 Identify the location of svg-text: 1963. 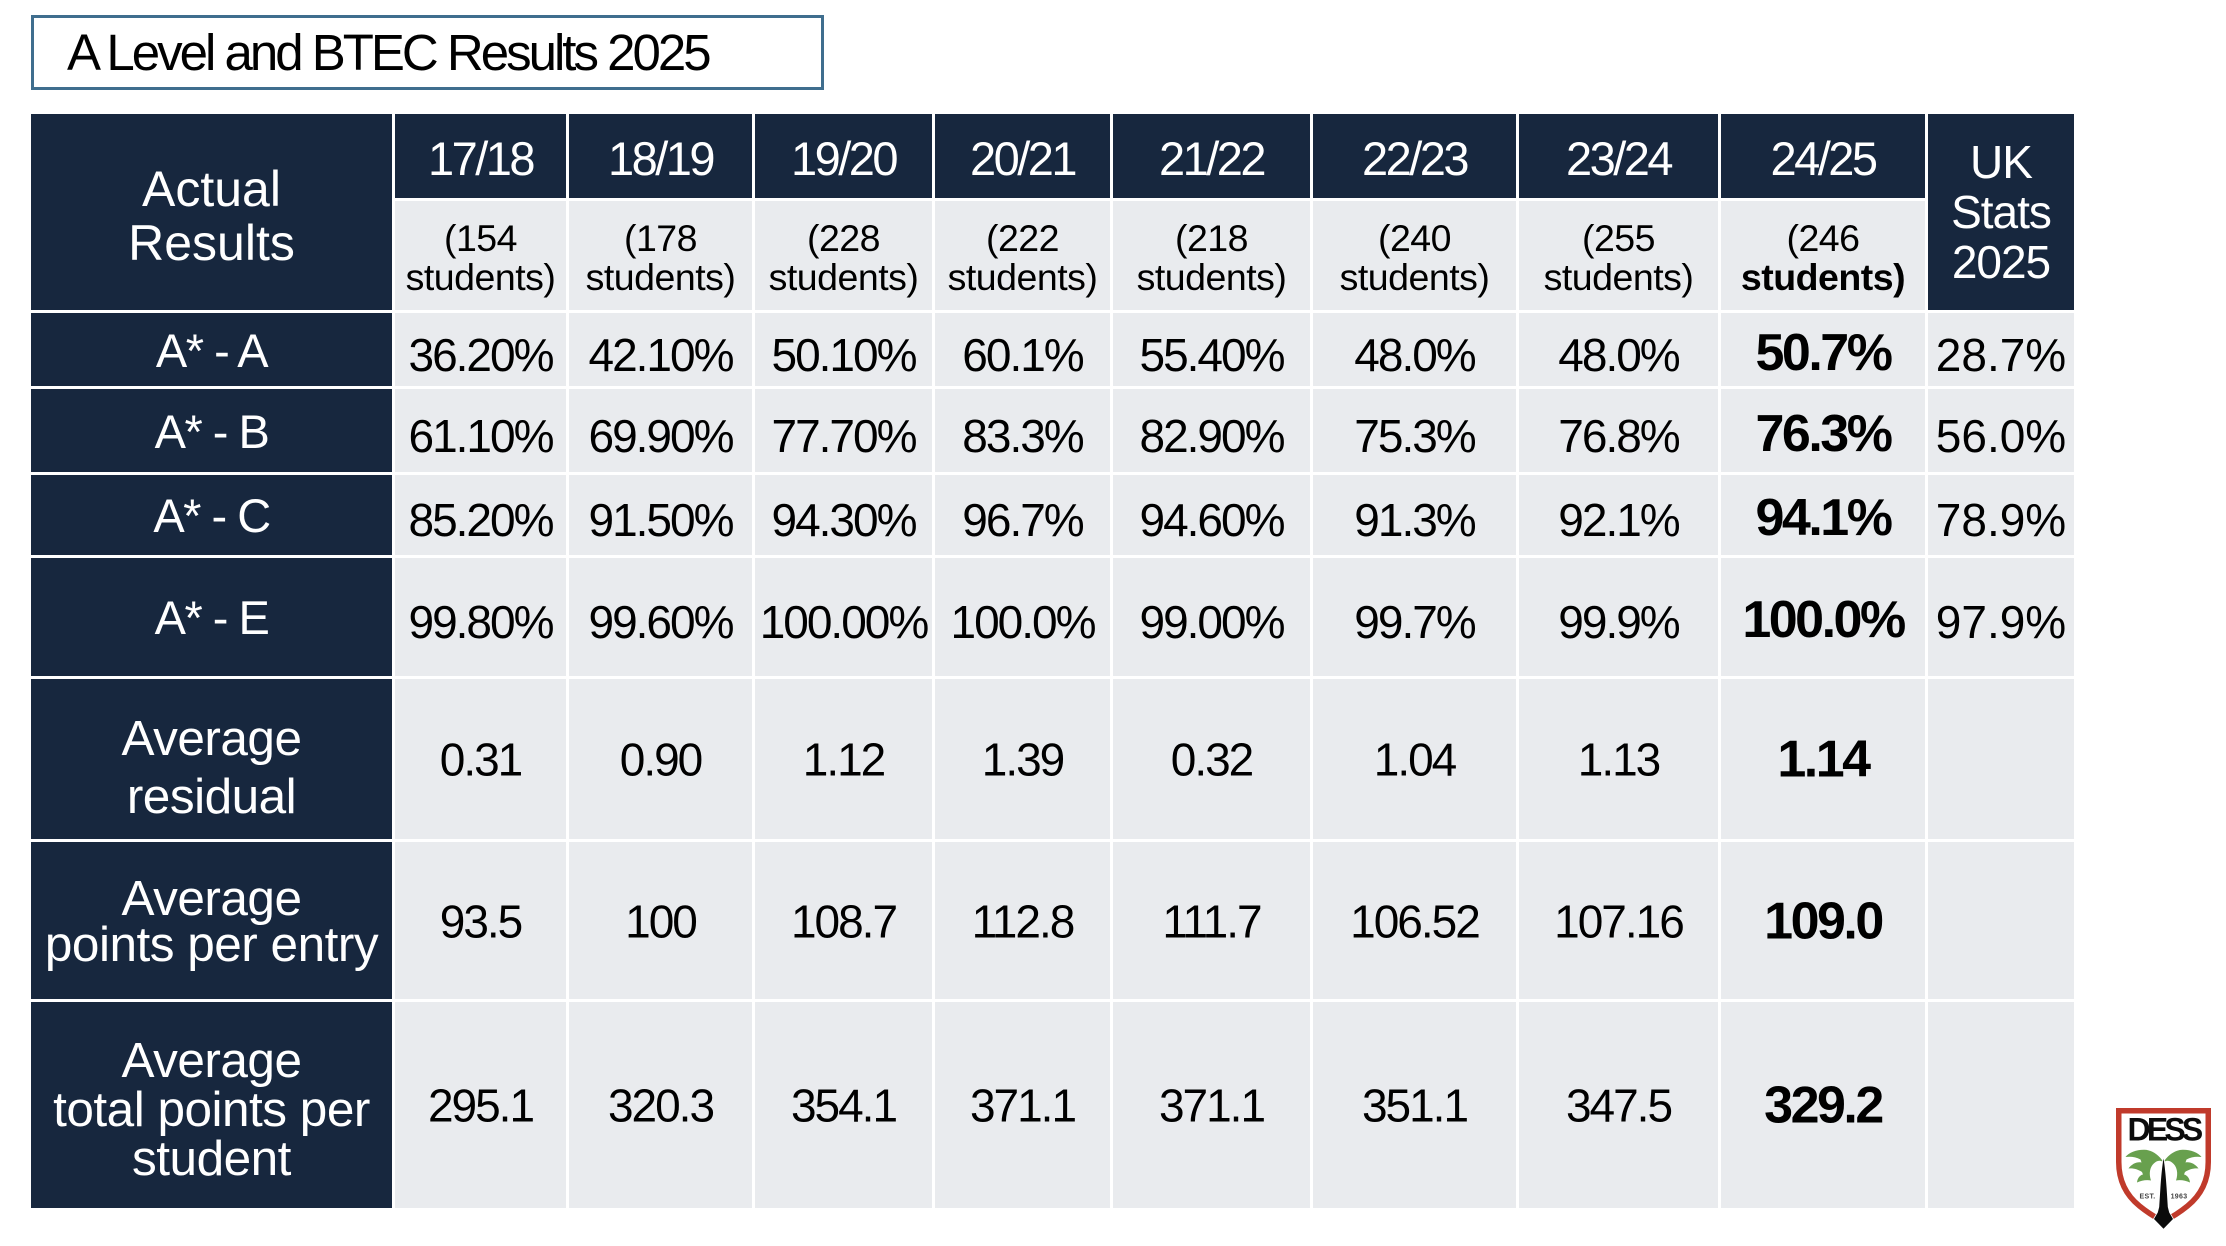
(2179, 1197).